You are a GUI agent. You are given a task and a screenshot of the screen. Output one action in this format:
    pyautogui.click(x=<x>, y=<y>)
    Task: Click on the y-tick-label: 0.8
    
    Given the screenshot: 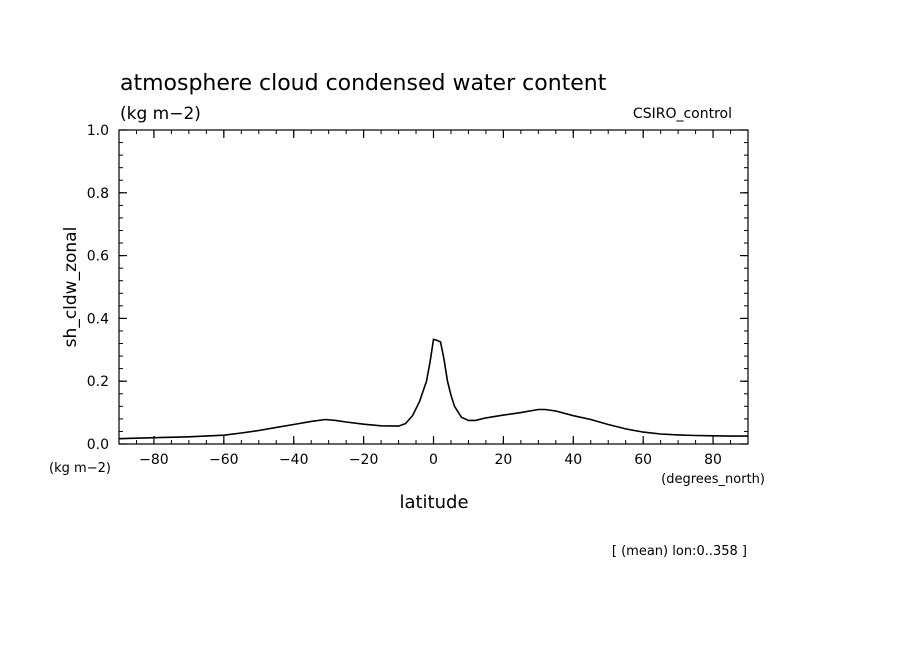 What is the action you would take?
    pyautogui.click(x=98, y=194)
    